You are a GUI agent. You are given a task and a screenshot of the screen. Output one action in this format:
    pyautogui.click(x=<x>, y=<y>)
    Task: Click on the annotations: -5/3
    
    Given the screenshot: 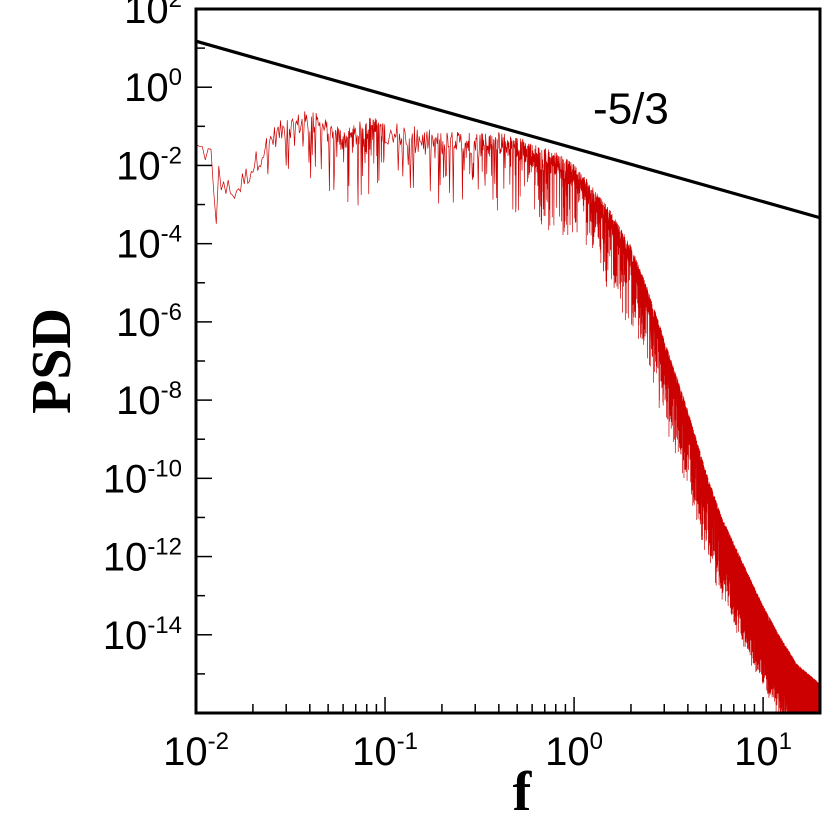 What is the action you would take?
    pyautogui.click(x=631, y=109)
    